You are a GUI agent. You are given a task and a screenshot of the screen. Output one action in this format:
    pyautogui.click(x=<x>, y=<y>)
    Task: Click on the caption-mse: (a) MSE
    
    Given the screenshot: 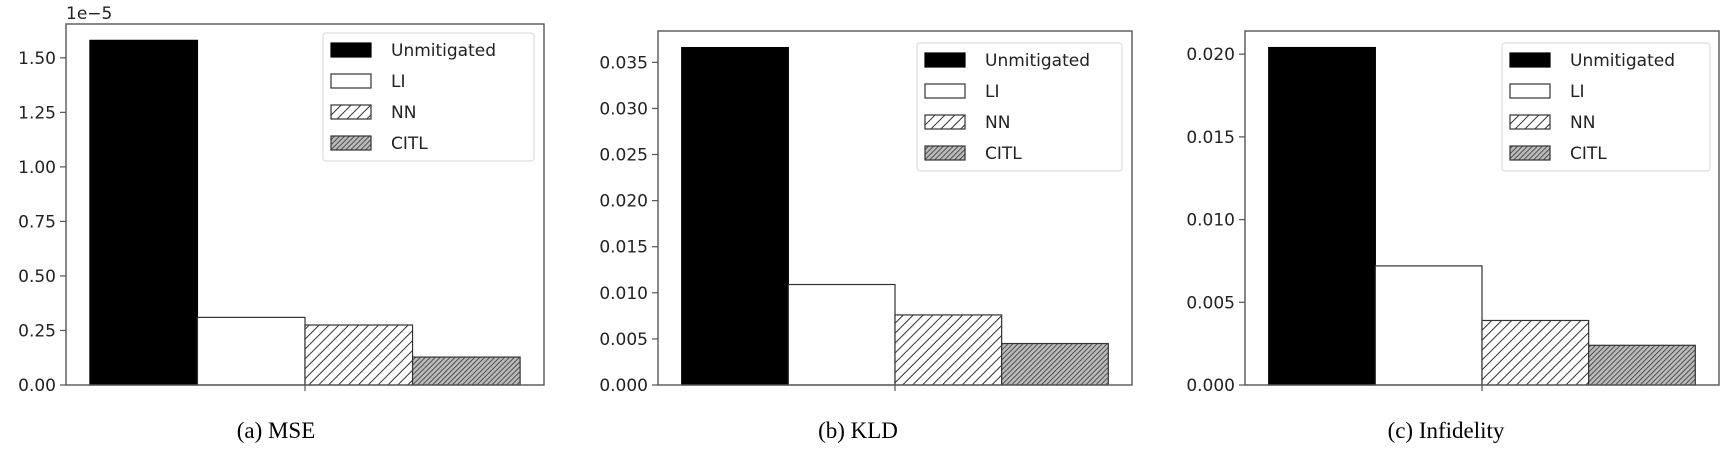 What is the action you would take?
    pyautogui.click(x=276, y=430)
    